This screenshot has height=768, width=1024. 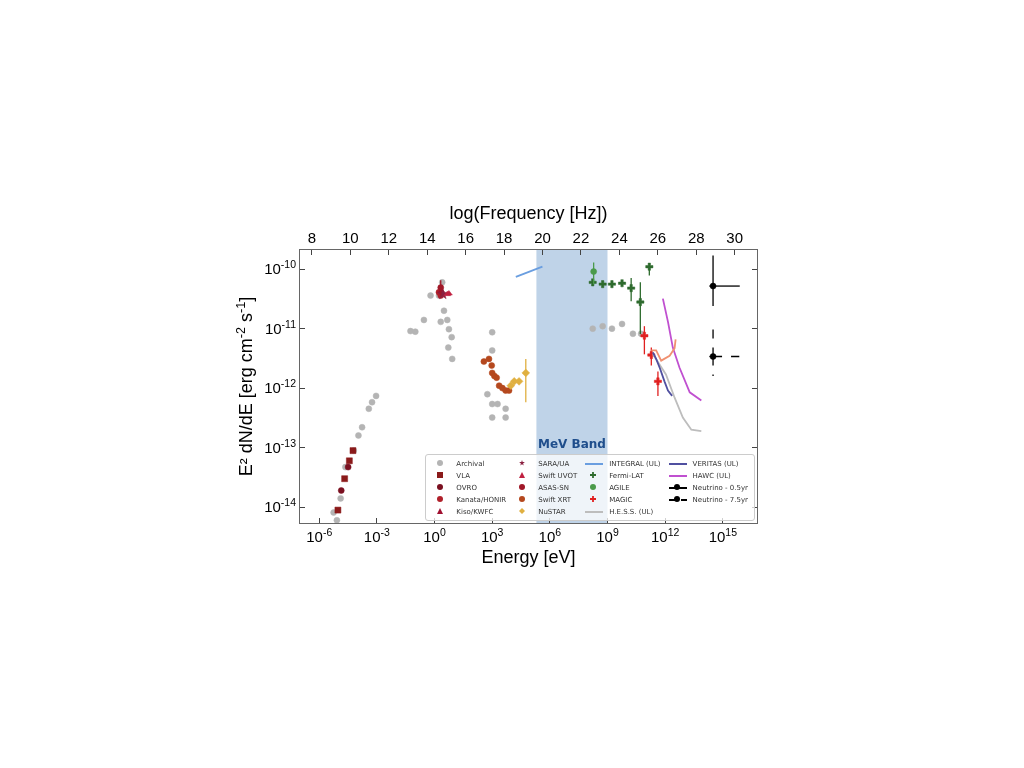 I want to click on x-tick-label: 10$^{-3}$, so click(x=377, y=535).